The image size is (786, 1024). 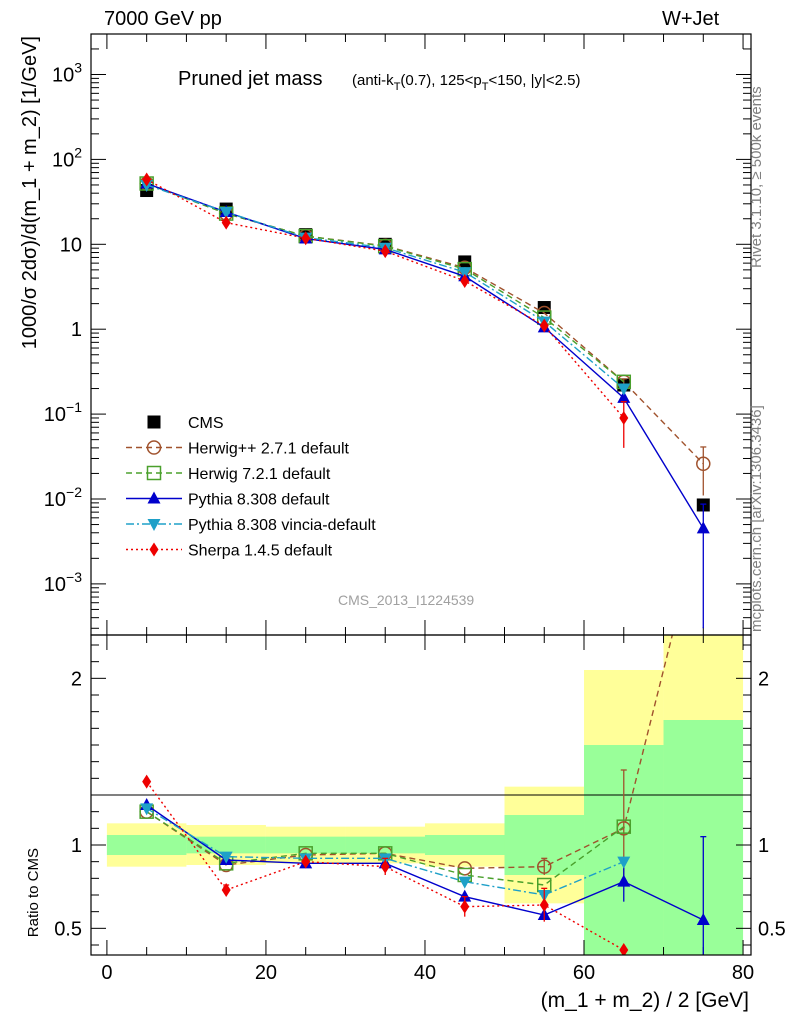 I want to click on main-y-tick-label: 10³, so click(x=67, y=73).